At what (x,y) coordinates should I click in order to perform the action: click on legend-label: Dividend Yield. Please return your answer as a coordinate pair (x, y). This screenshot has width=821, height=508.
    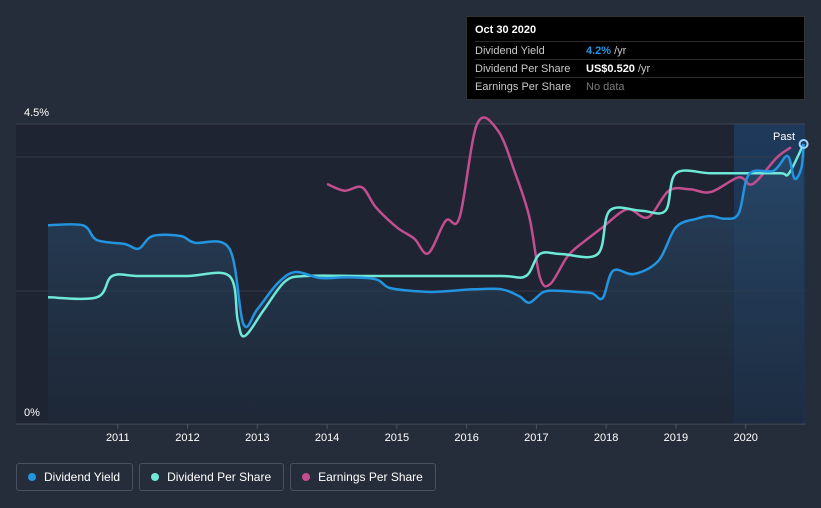
    Looking at the image, I should click on (82, 477).